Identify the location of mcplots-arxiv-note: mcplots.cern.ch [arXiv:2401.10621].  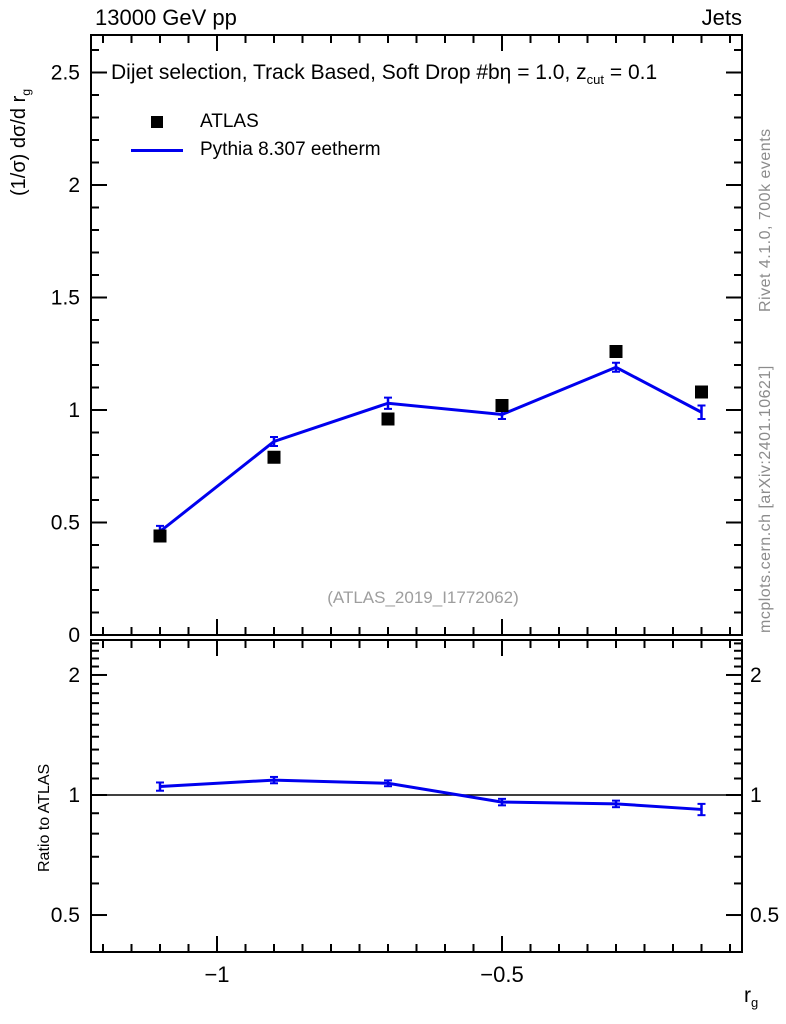
(765, 499).